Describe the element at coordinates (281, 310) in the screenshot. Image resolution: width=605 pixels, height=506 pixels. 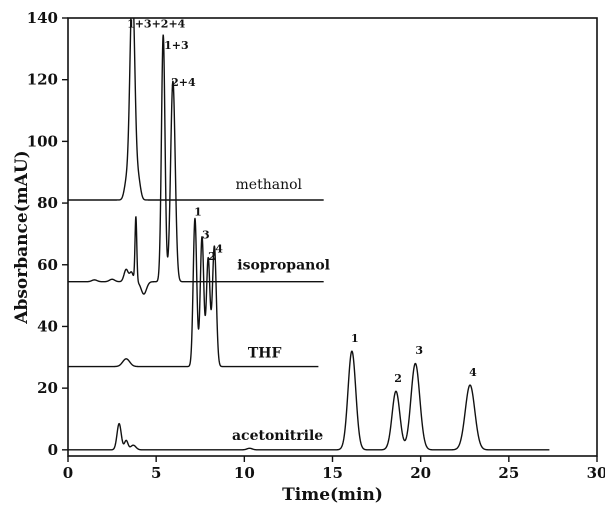
I see `series-labels: methanol isopropanol THF acetonitrile` at that location.